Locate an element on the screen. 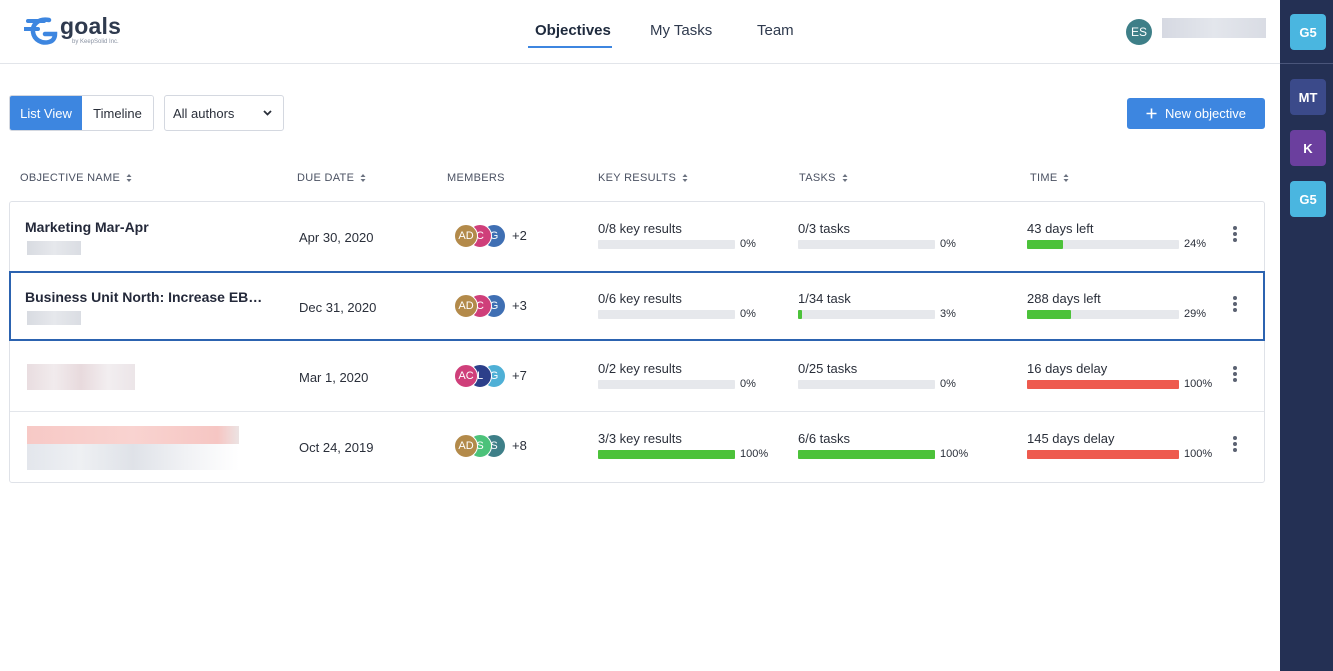 The width and height of the screenshot is (1333, 671). time-percent: 29% is located at coordinates (1195, 314).